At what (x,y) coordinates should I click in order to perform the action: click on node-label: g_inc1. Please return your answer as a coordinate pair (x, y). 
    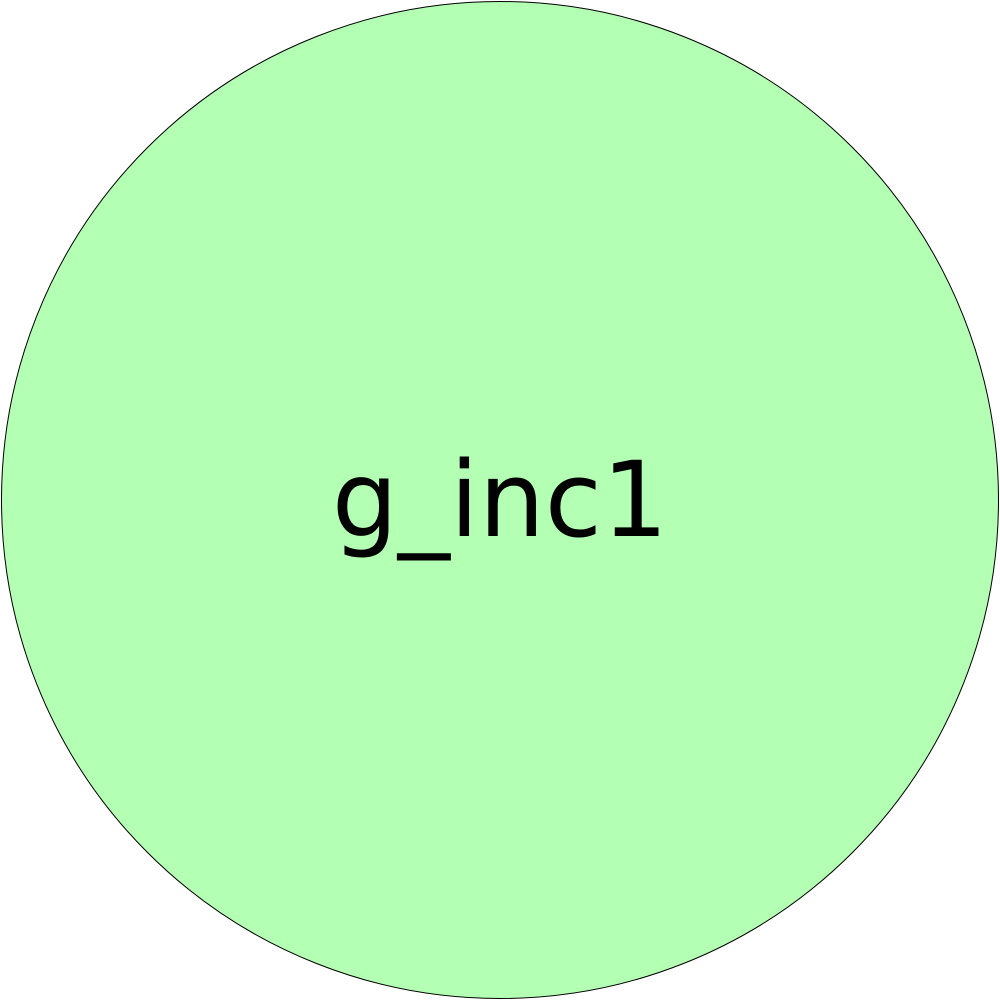
    Looking at the image, I should click on (500, 500).